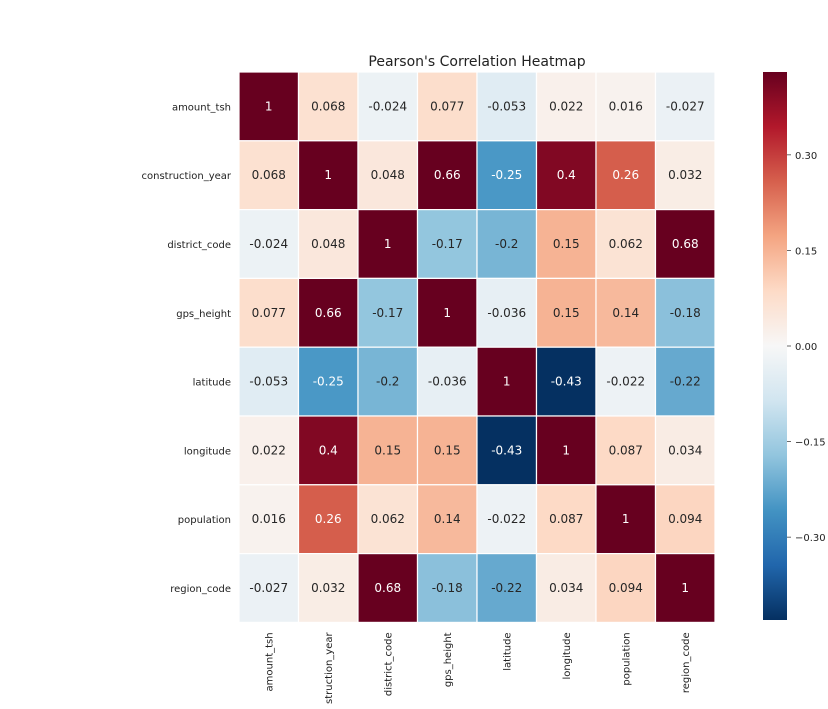 The image size is (828, 709). Describe the element at coordinates (204, 520) in the screenshot. I see `row-label: population` at that location.